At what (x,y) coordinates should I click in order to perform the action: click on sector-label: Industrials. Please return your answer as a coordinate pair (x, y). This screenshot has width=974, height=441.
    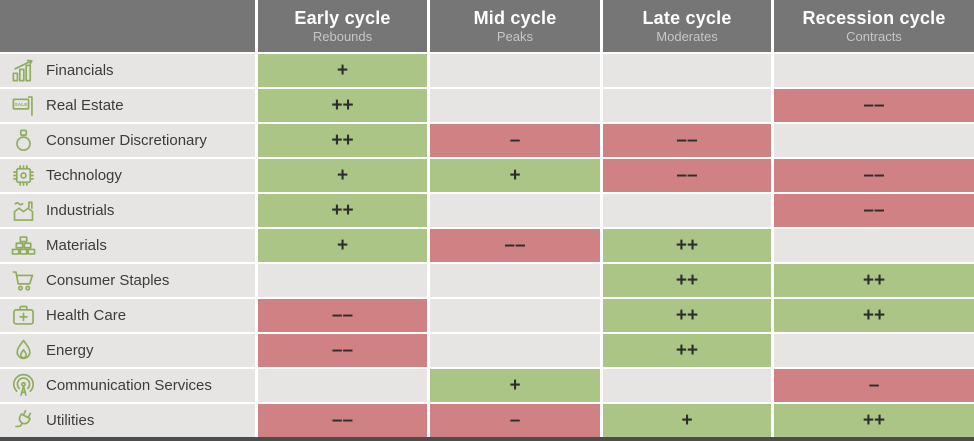
    Looking at the image, I should click on (80, 210).